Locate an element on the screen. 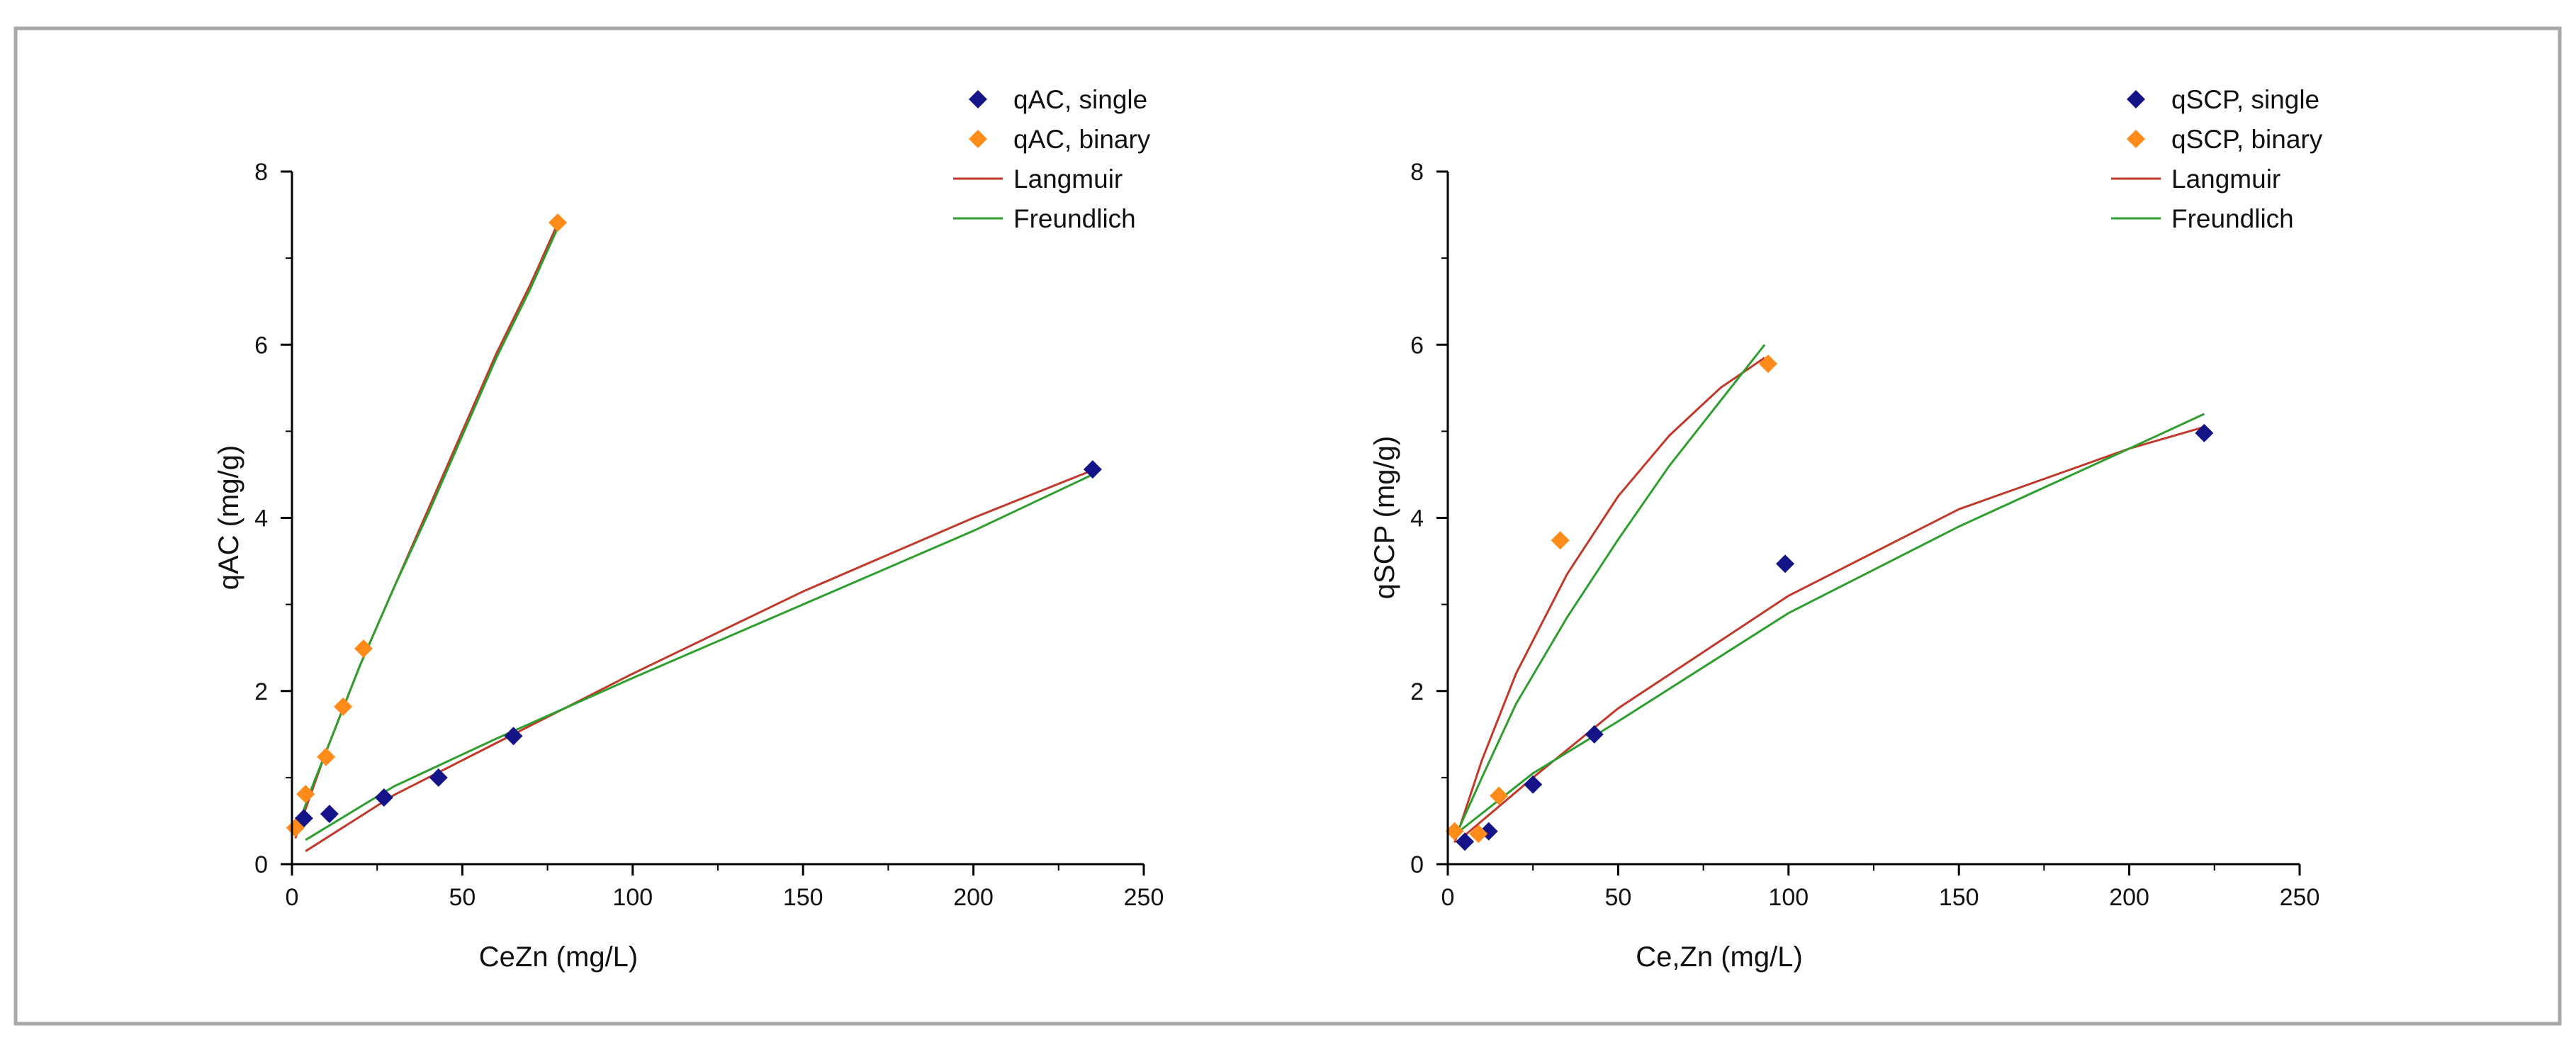 This screenshot has width=2576, height=1057. legend-left: qAC, single qAC, binary Langmuir Freundlich is located at coordinates (1052, 159).